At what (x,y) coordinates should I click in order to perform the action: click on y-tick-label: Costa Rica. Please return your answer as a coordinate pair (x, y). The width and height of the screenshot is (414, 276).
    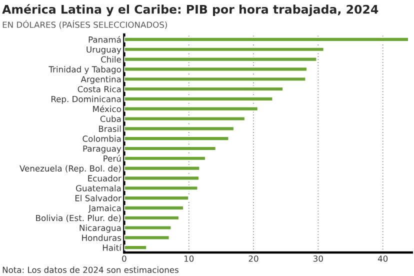
    Looking at the image, I should click on (99, 89).